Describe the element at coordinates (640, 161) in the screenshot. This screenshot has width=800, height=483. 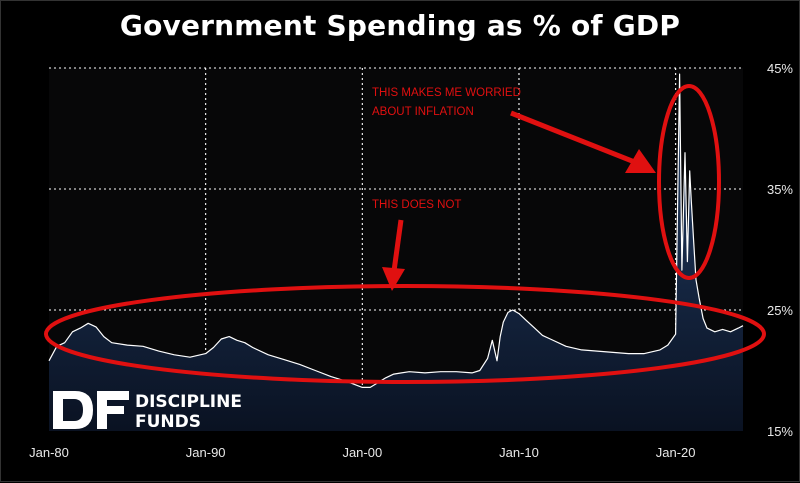
I see `annotation-worried-arrow-head` at that location.